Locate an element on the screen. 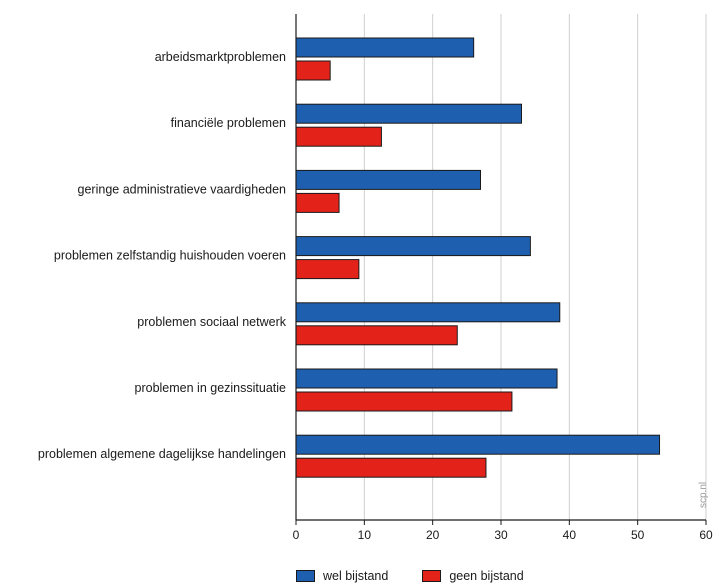 The height and width of the screenshot is (586, 720). category-label: geringe administratieve vaardigheden is located at coordinates (182, 189).